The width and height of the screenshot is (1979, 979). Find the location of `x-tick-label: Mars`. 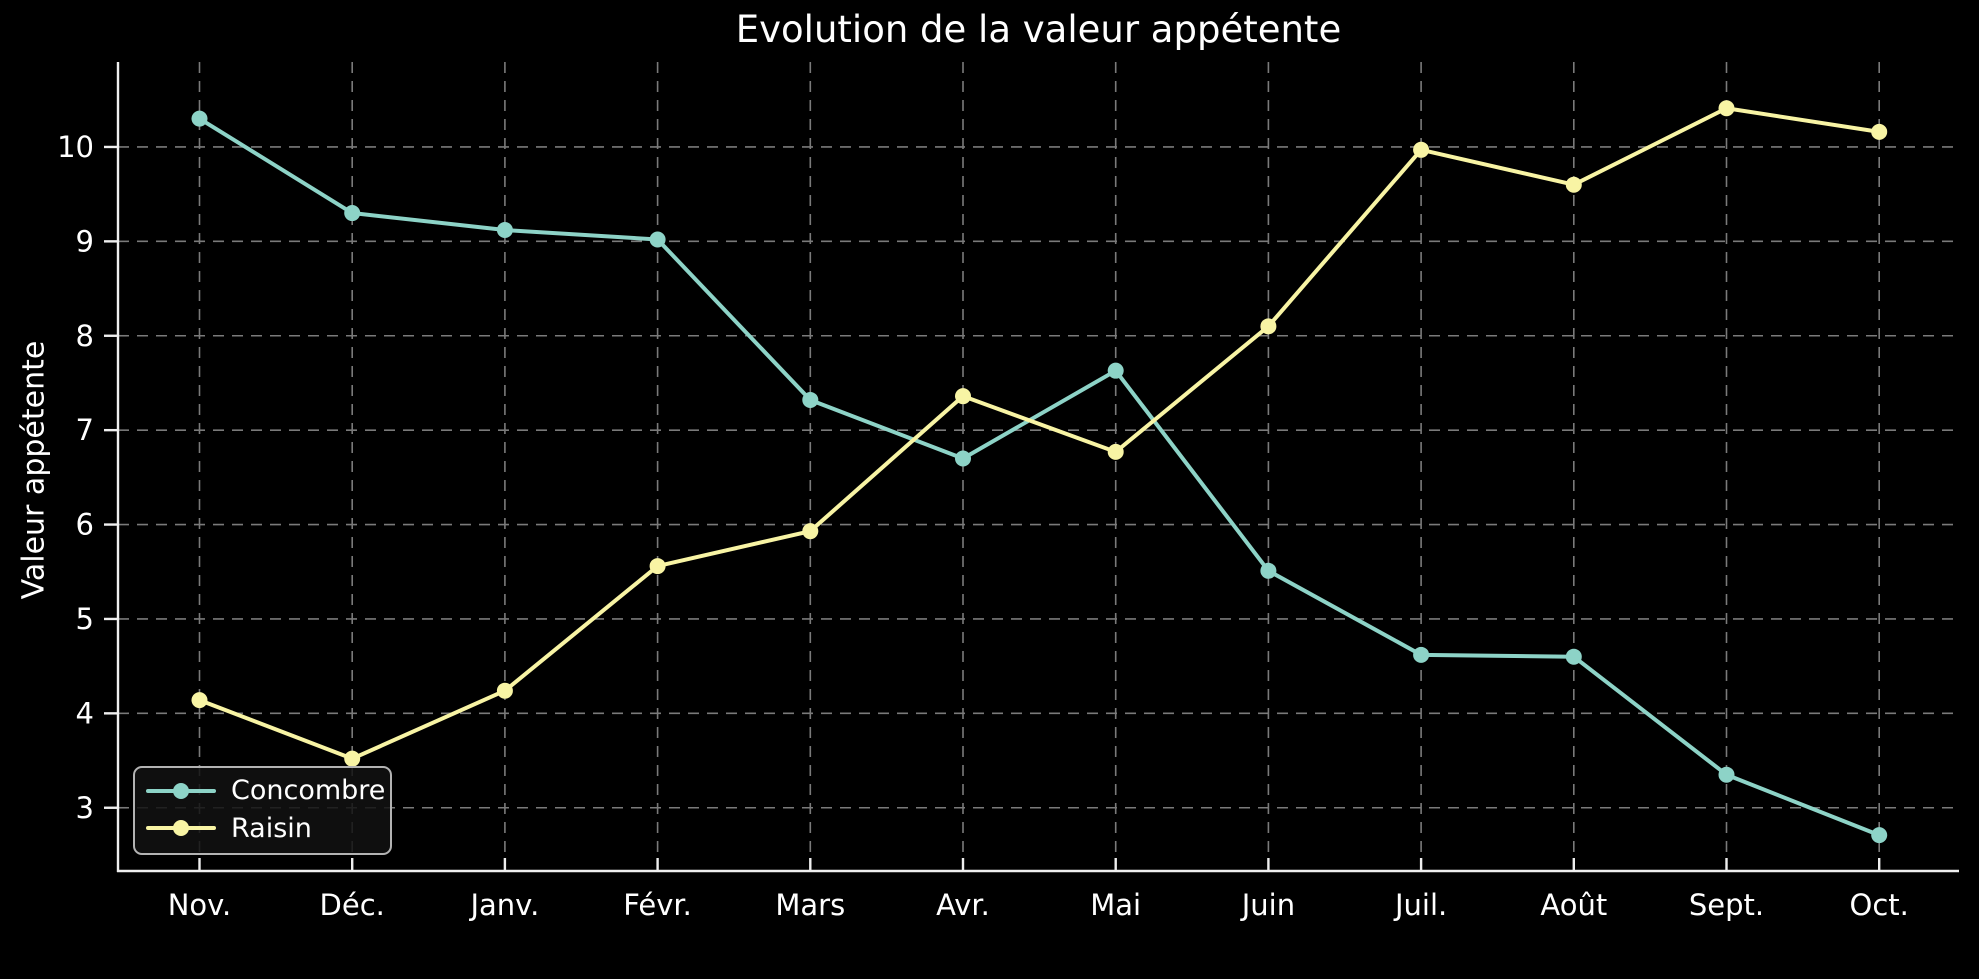

x-tick-label: Mars is located at coordinates (810, 905).